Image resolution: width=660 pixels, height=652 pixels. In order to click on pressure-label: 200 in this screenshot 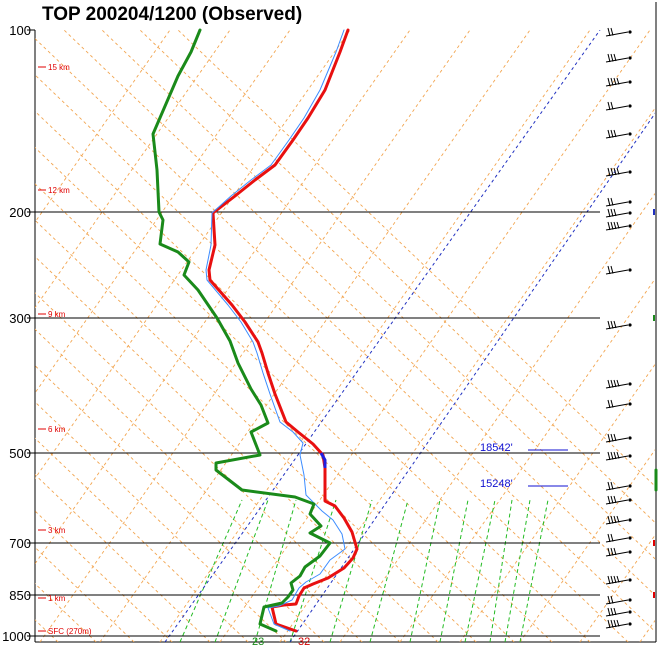, I will do `click(20, 212)`.